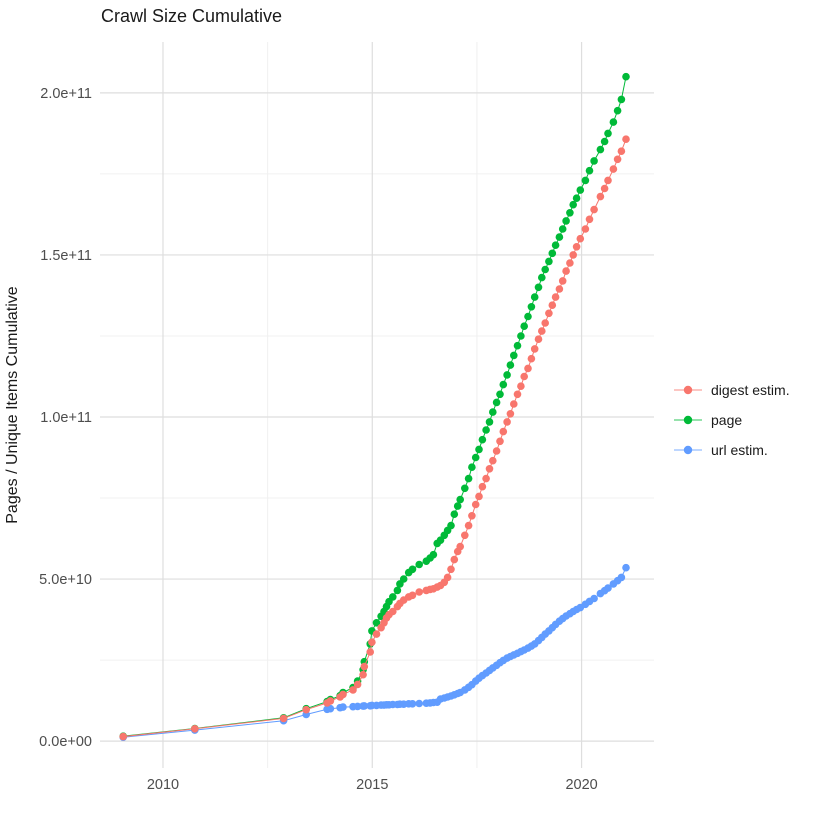  What do you see at coordinates (375, 652) in the screenshot?
I see `series-line` at bounding box center [375, 652].